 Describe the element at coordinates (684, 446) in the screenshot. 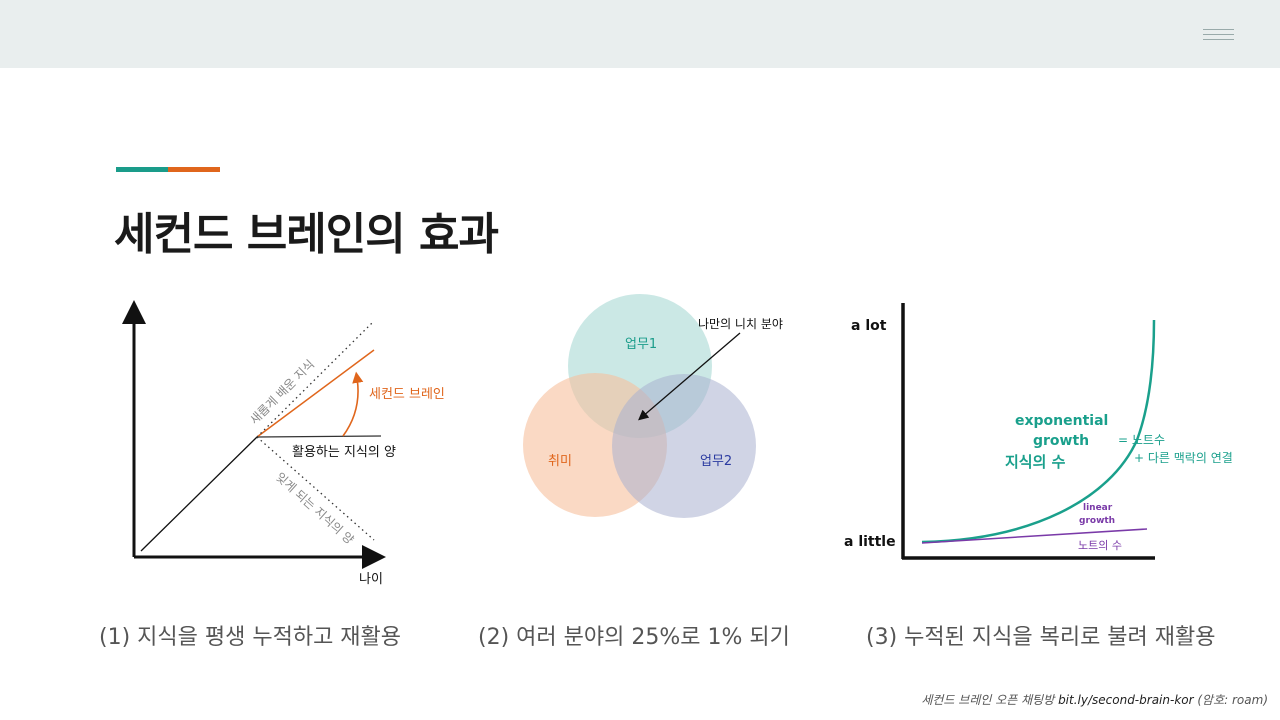

I see `venn-circle-work2` at that location.